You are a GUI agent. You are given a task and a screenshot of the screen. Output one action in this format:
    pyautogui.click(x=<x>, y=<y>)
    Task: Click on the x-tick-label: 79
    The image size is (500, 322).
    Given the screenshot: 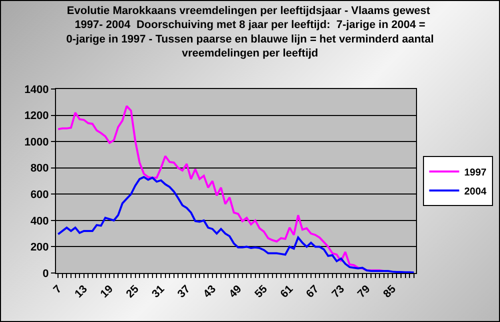 What is the action you would take?
    pyautogui.click(x=364, y=291)
    